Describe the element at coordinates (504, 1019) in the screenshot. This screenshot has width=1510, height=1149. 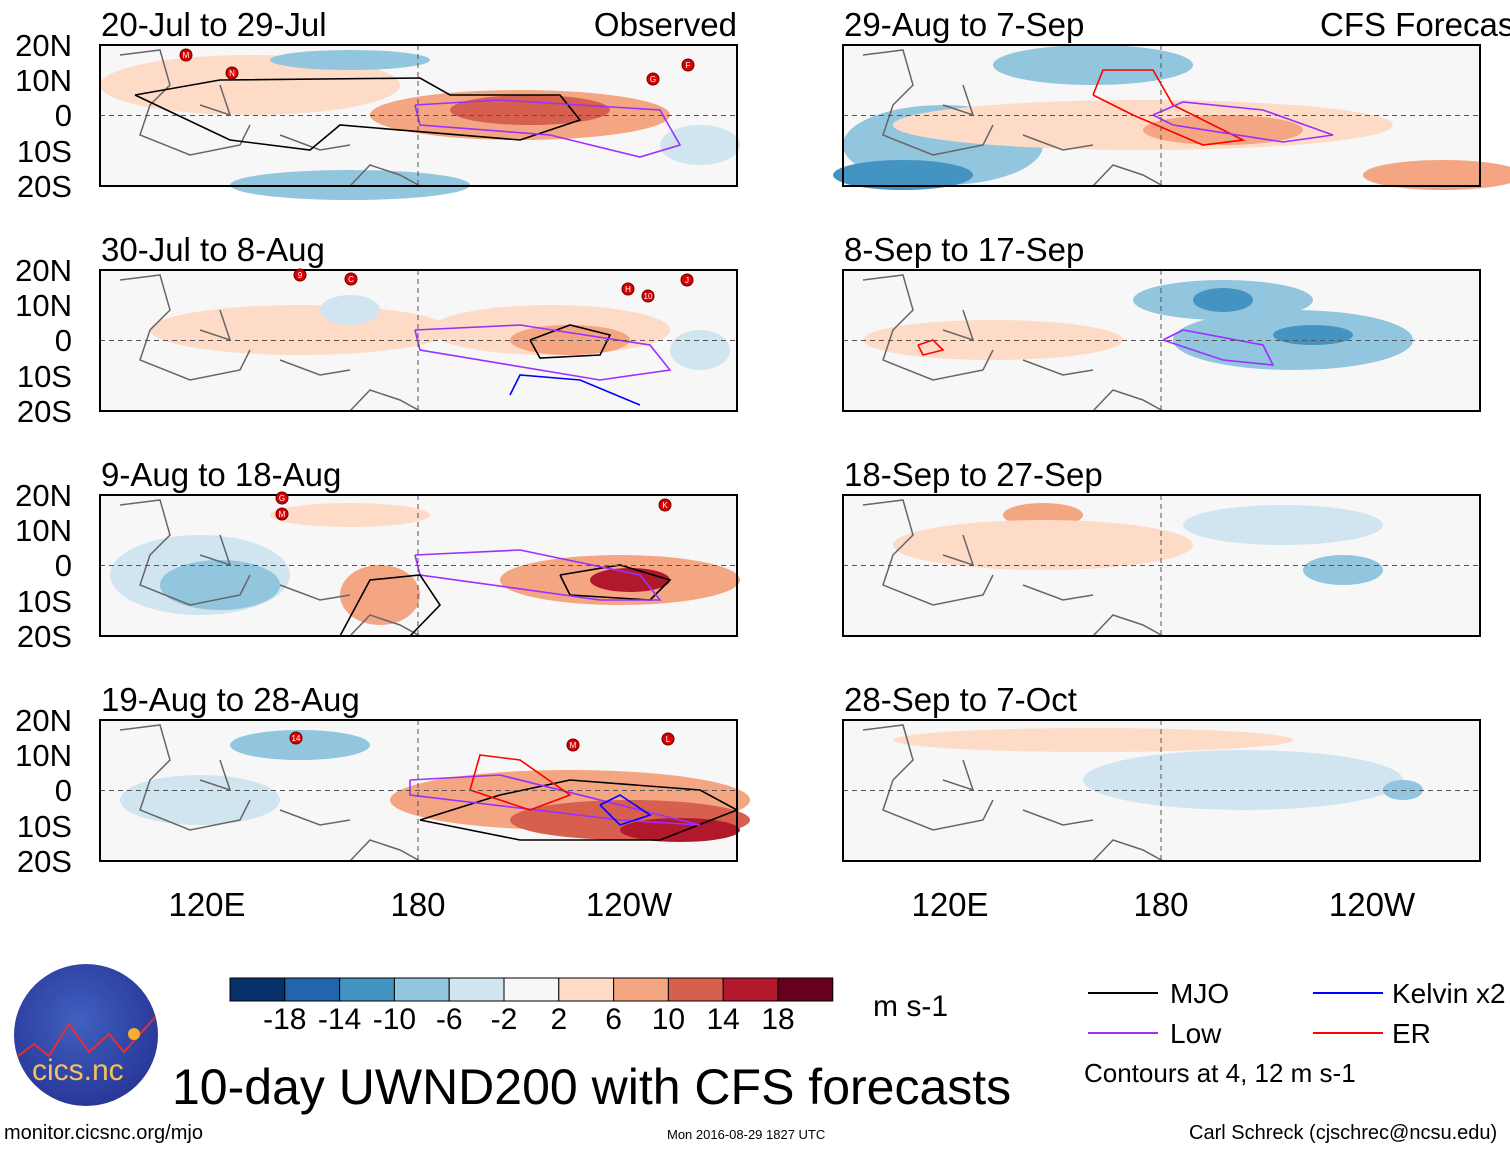
I see `colorbar-tick-label: -2` at that location.